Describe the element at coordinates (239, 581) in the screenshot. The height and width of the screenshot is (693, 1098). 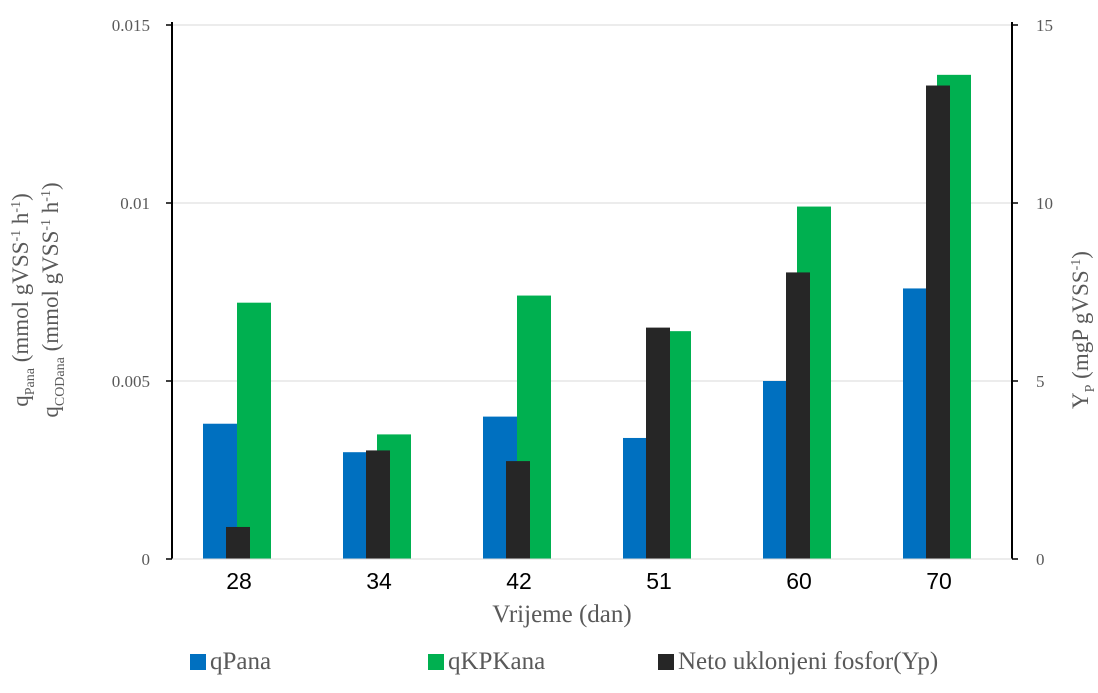
I see `category-label: 28` at that location.